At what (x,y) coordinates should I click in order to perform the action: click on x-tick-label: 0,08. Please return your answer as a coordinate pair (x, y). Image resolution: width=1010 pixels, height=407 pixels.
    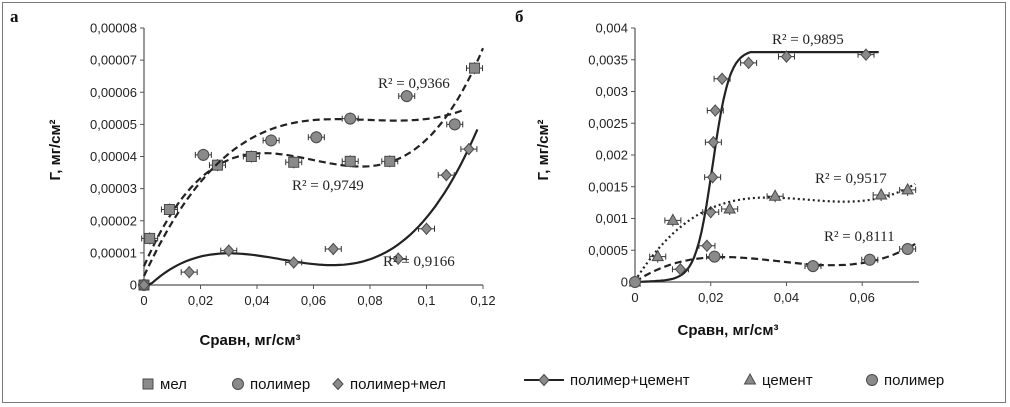
    Looking at the image, I should click on (369, 300).